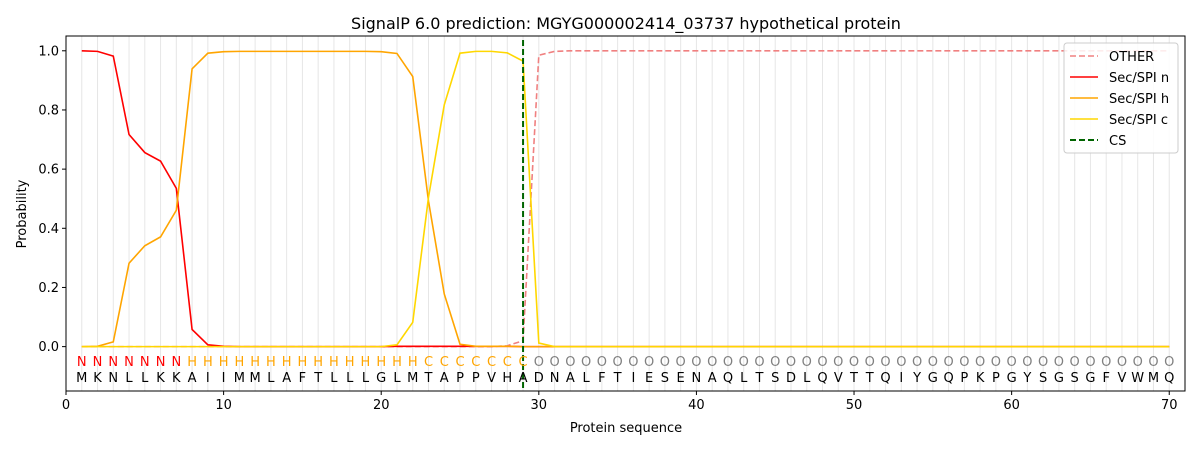 The image size is (1200, 450). I want to click on x-tick-label: 0, so click(66, 405).